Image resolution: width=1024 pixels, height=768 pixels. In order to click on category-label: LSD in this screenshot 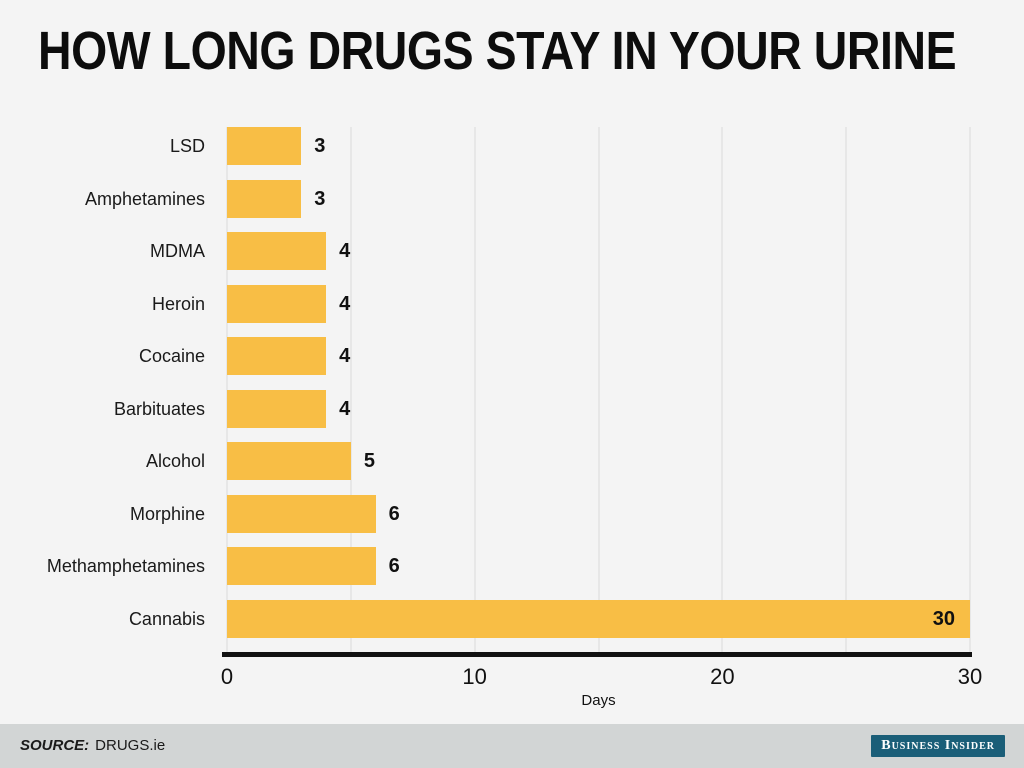, I will do `click(187, 146)`.